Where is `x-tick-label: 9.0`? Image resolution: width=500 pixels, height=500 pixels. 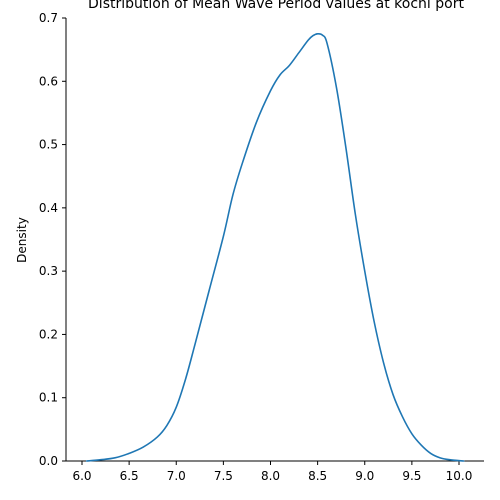 x-tick-label: 9.0 is located at coordinates (364, 476).